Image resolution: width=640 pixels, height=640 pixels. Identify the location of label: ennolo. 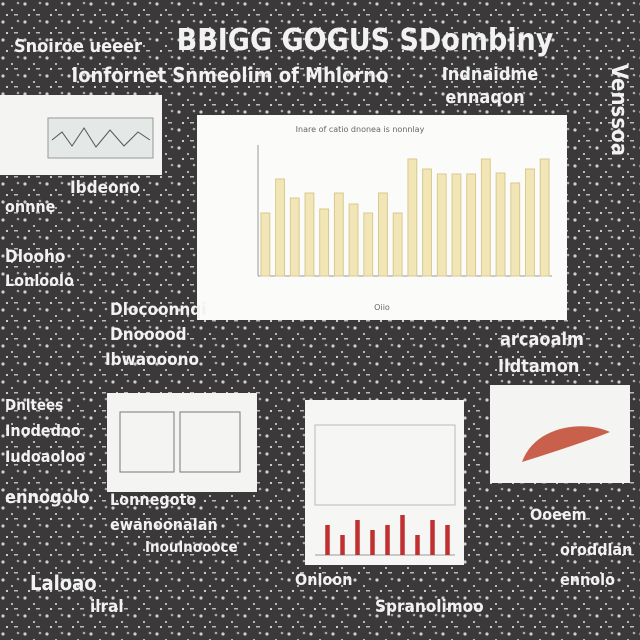
(587, 579).